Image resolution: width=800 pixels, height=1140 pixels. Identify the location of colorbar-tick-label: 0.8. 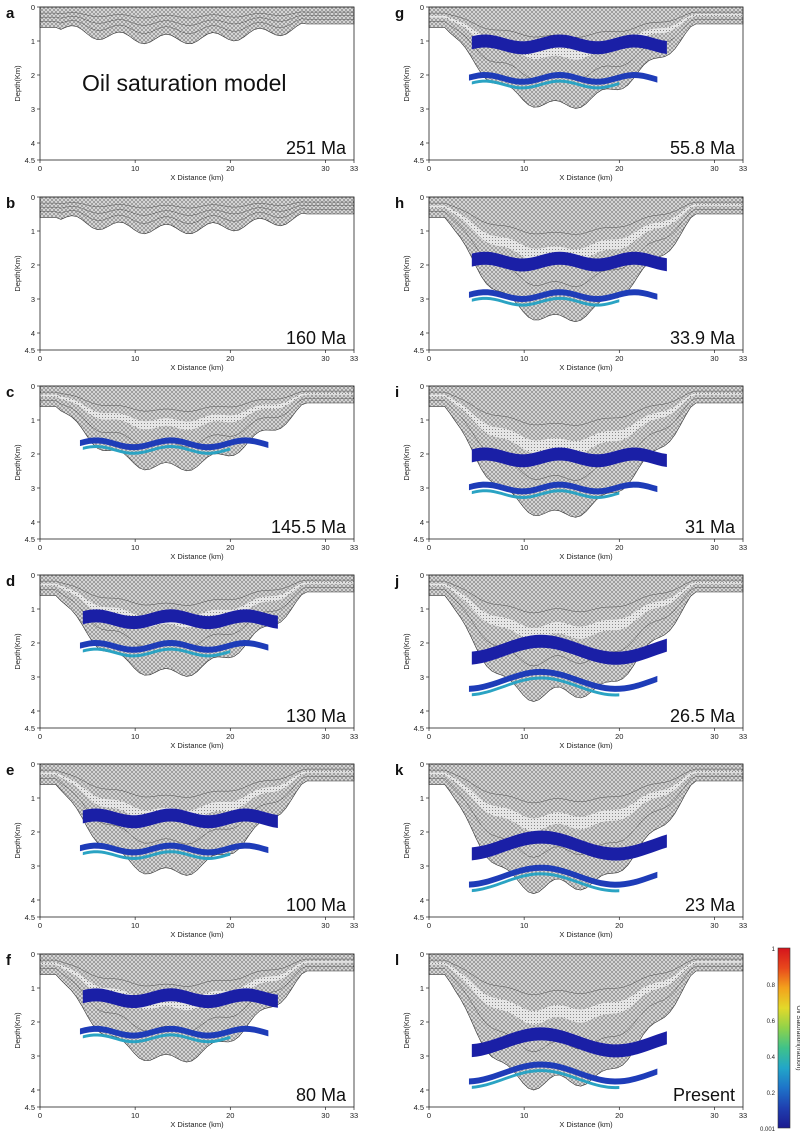
(771, 986).